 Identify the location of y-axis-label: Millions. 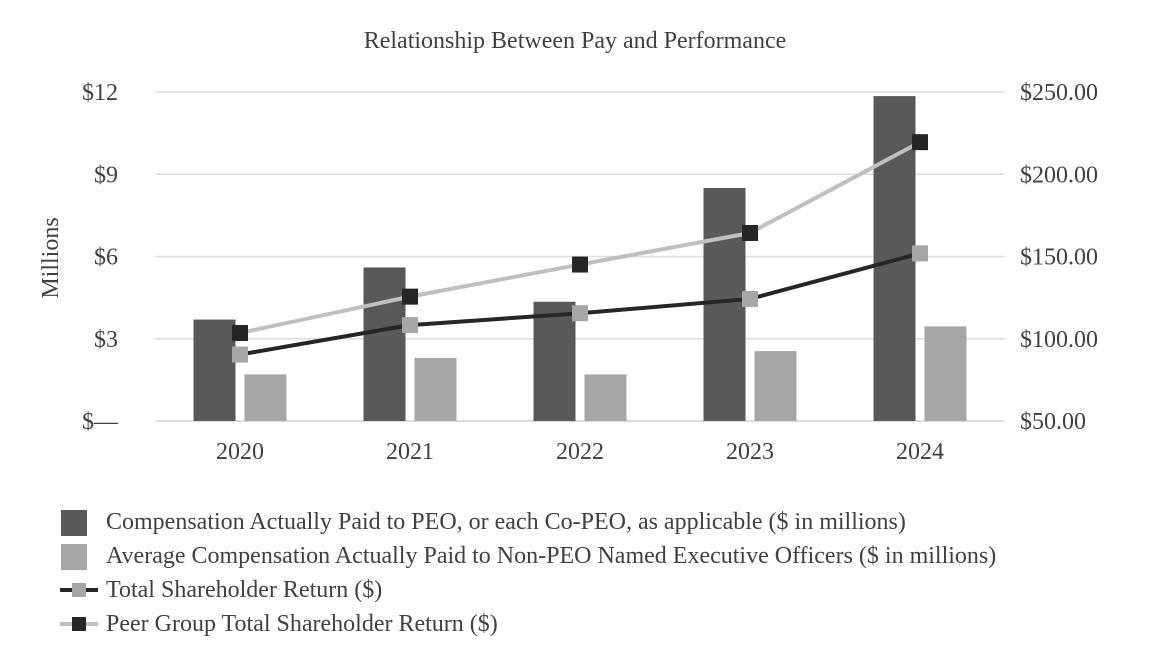
(51, 257).